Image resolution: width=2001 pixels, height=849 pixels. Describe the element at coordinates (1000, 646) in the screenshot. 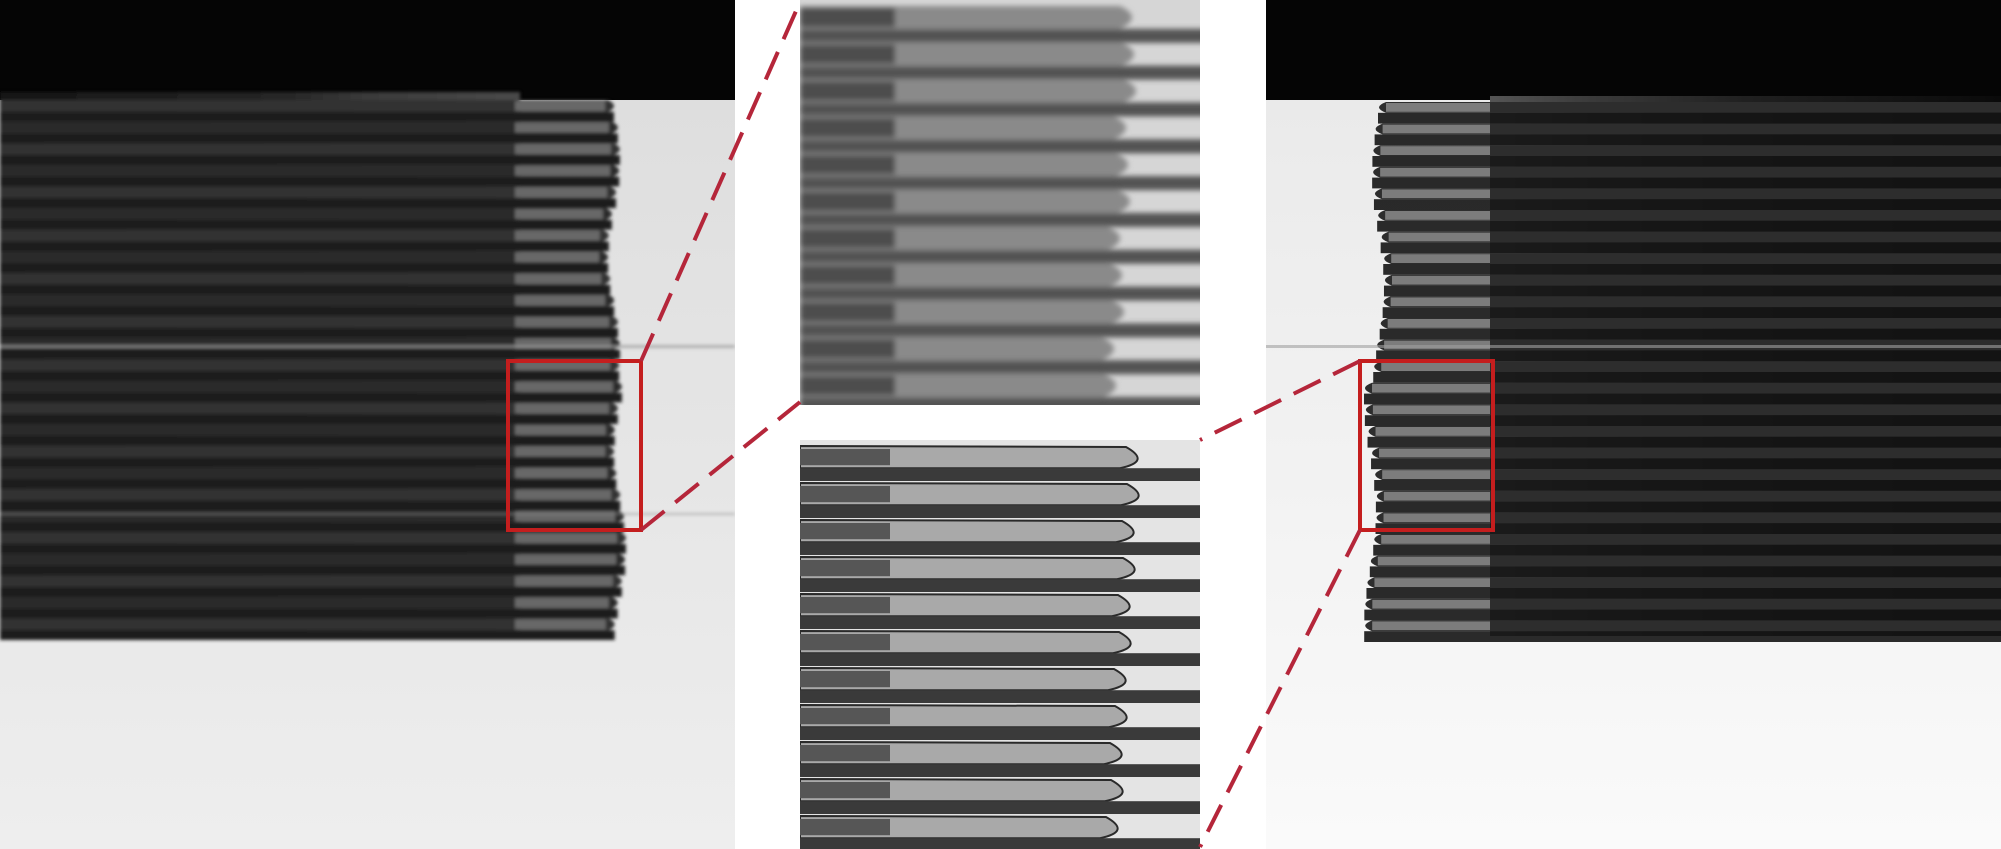

I see `zoom-bottom-stripe-stack` at that location.